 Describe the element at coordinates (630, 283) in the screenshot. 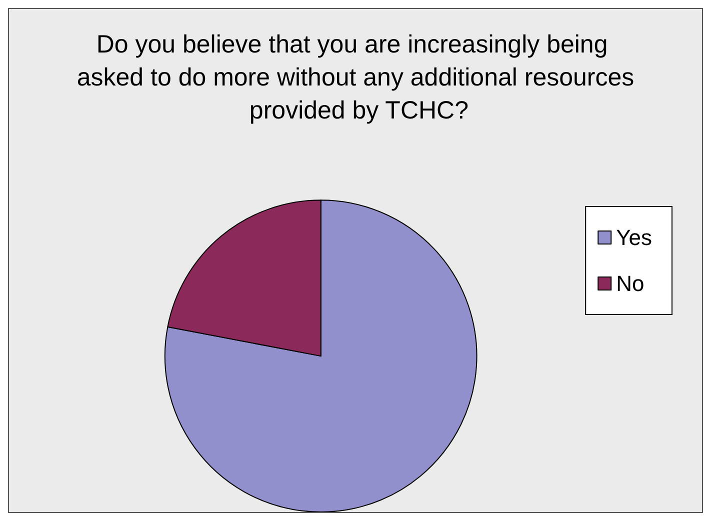

I see `legend-label: No` at that location.